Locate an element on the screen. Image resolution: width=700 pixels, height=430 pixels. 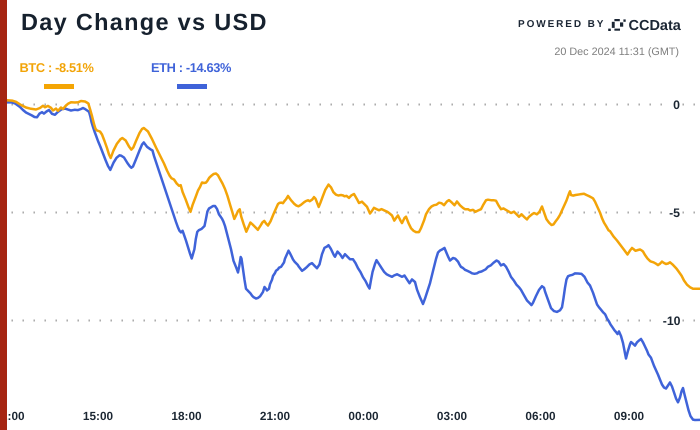
svg-text: 21:00 is located at coordinates (275, 416).